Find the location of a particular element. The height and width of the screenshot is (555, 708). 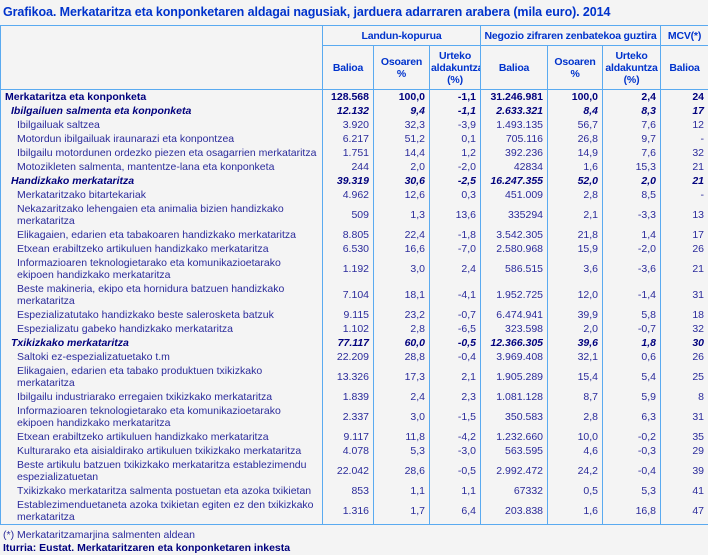

cell-value: -2,5 is located at coordinates (455, 181).